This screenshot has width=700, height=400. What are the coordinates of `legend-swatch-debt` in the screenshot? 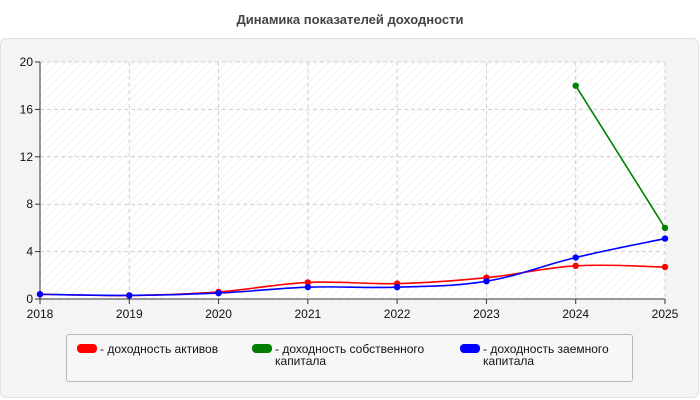 It's located at (470, 348).